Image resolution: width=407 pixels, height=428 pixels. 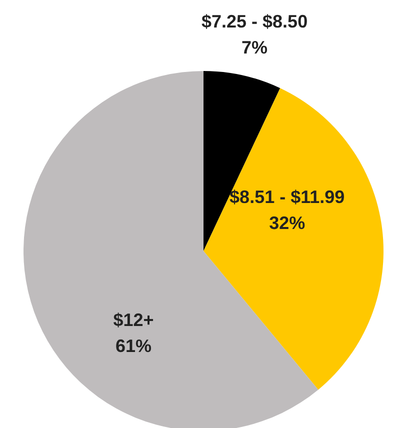 I want to click on data-label: 61%, so click(x=133, y=346).